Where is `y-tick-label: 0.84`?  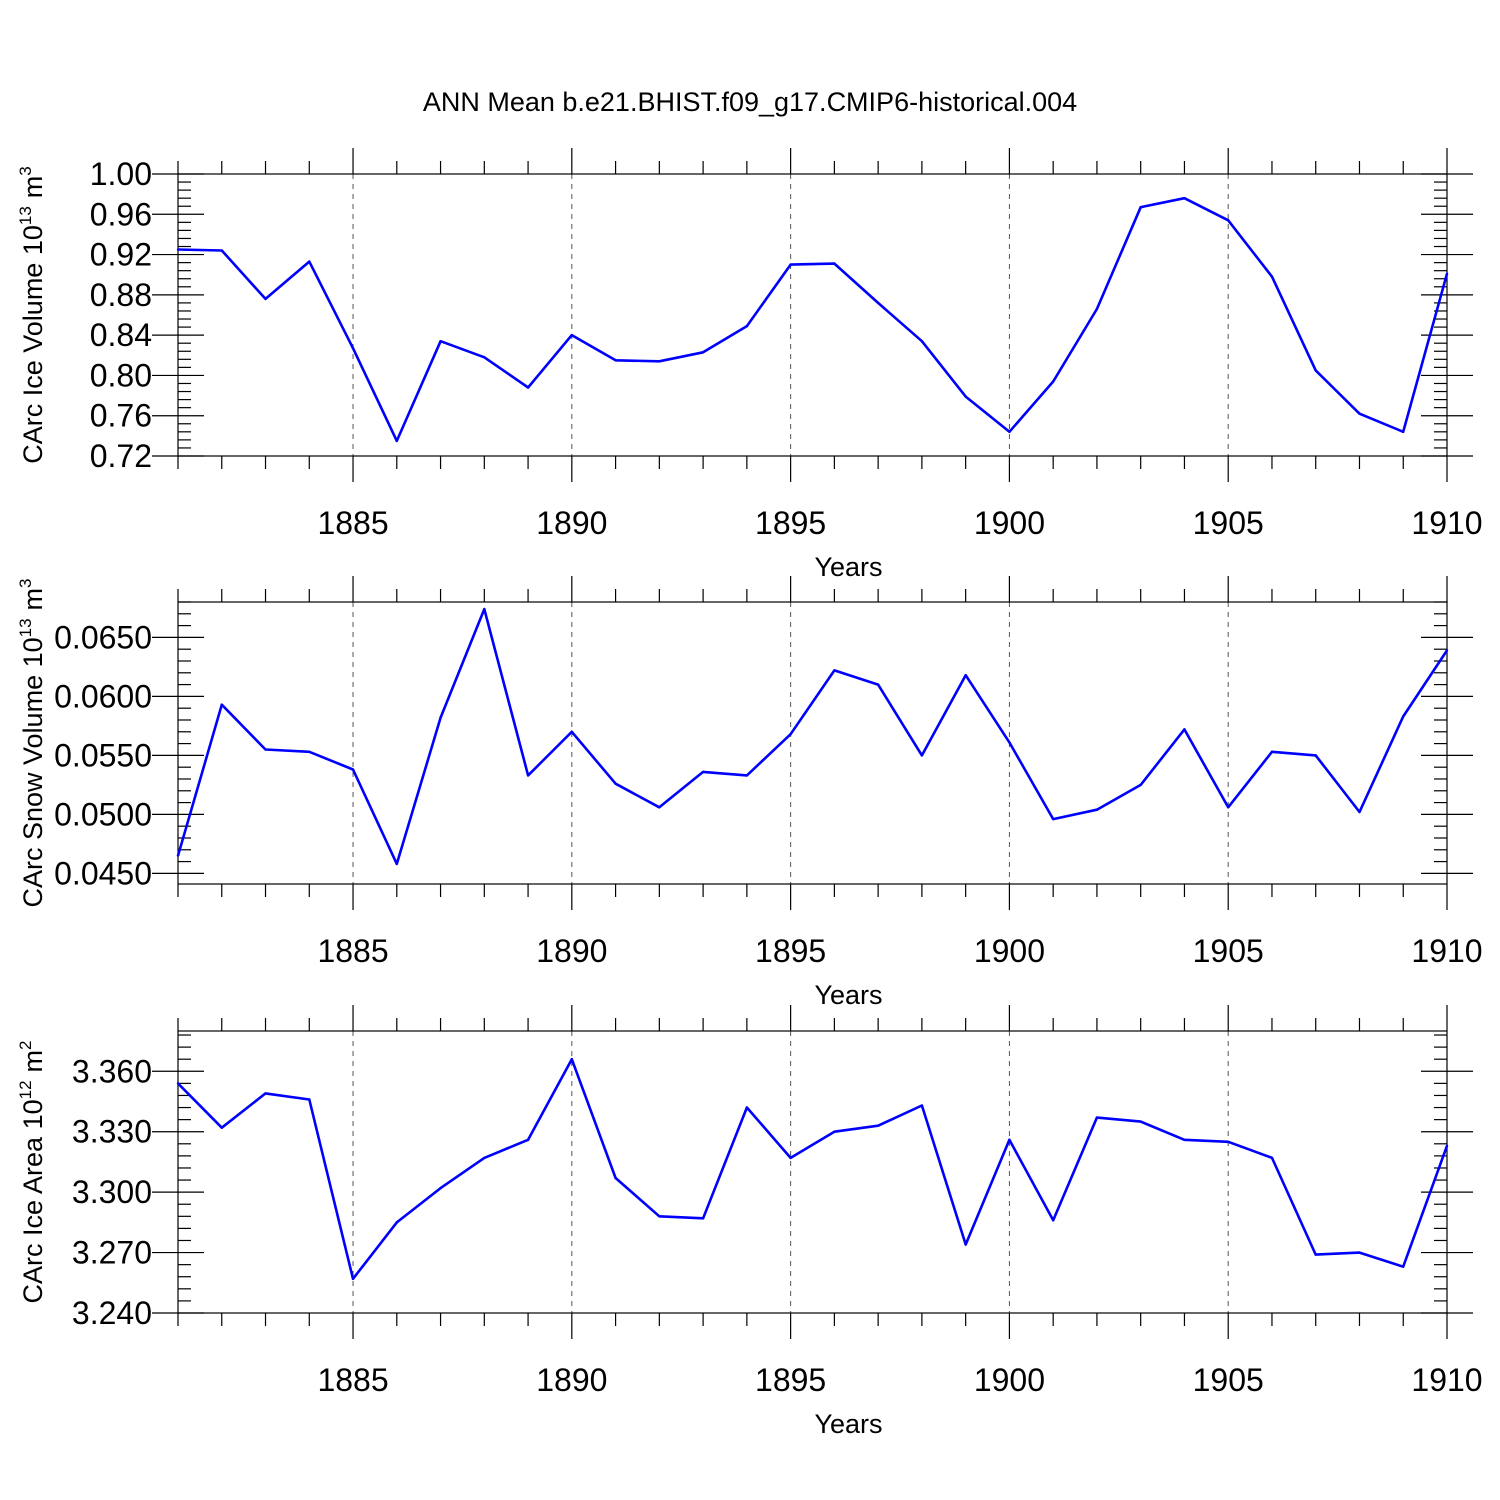
y-tick-label: 0.84 is located at coordinates (121, 335).